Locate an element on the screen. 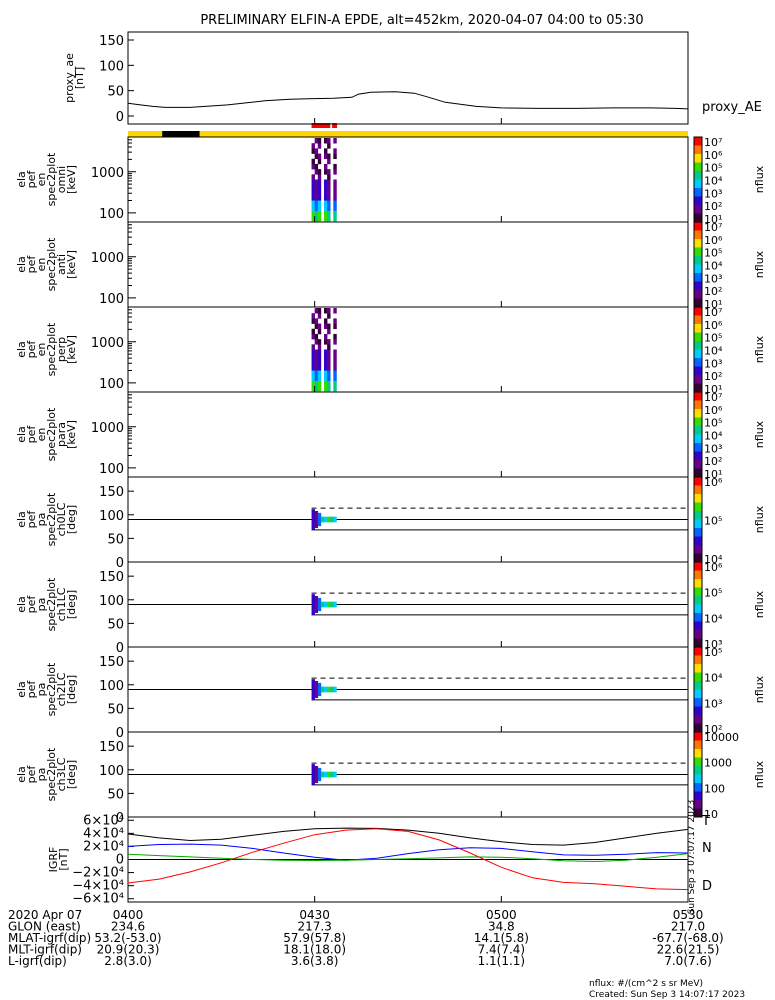 The image size is (775, 1000). bottom-row-value: 20.9(20.3) is located at coordinates (128, 950).